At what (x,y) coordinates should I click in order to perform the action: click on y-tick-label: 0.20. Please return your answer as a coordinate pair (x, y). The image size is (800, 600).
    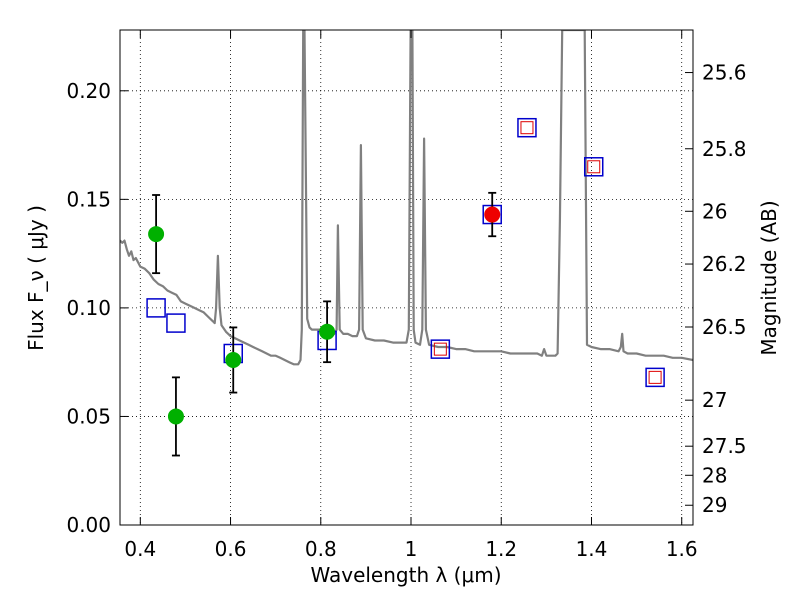
    Looking at the image, I should click on (88, 91).